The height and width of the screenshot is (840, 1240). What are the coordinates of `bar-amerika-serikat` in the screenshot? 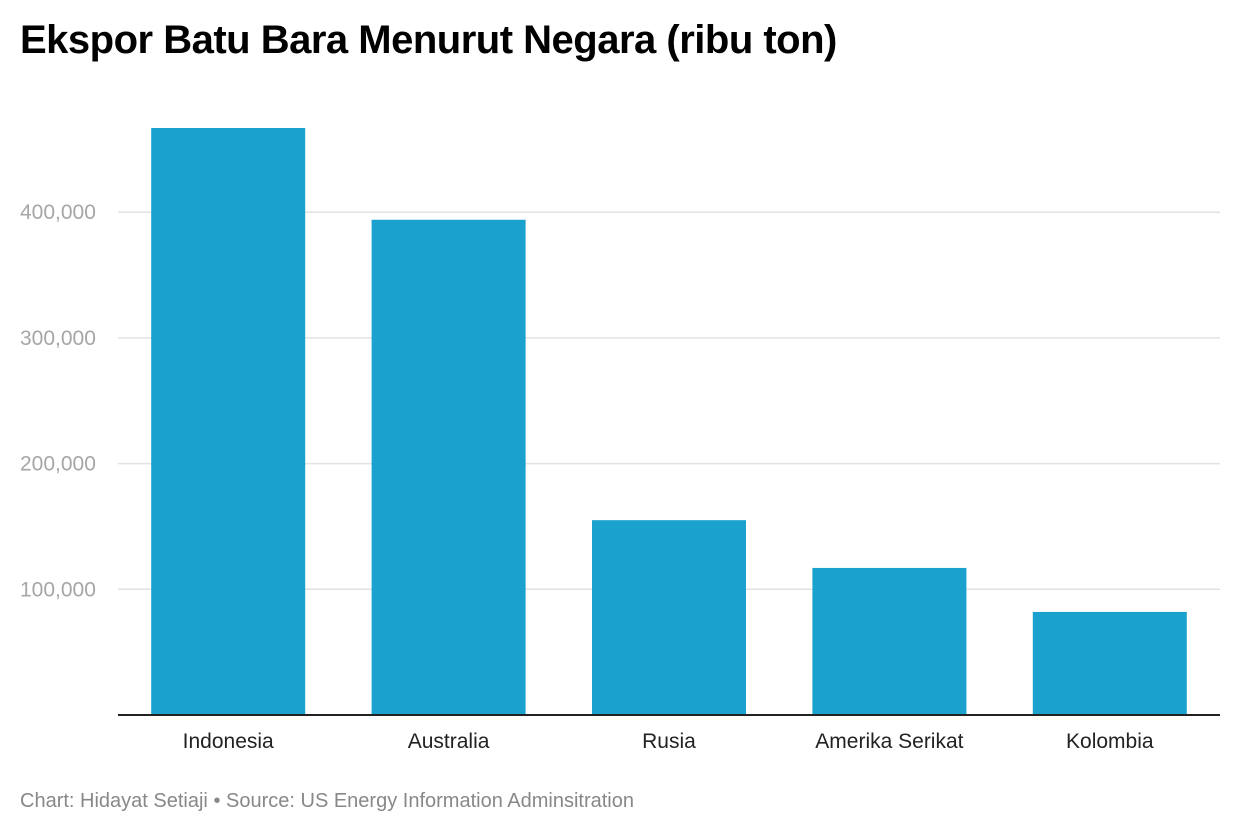 It's located at (889, 641).